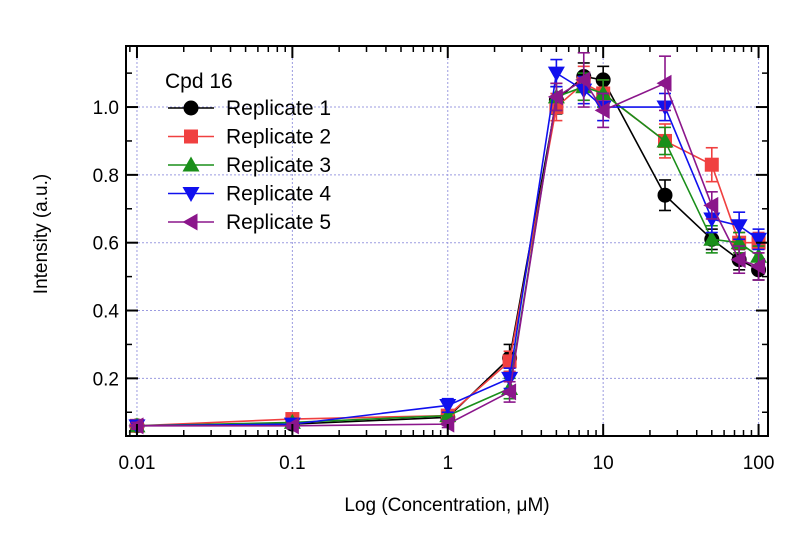 This screenshot has height=560, width=800. What do you see at coordinates (759, 463) in the screenshot?
I see `x-tick-label: 100` at bounding box center [759, 463].